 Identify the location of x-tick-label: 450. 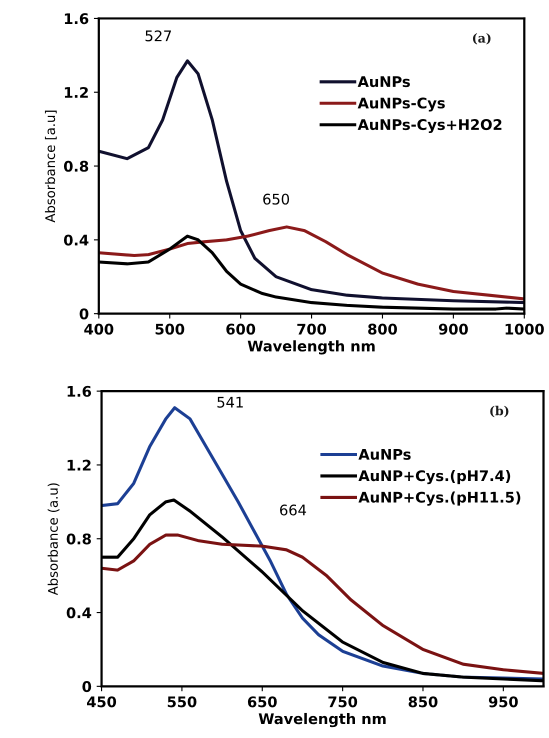
(101, 702).